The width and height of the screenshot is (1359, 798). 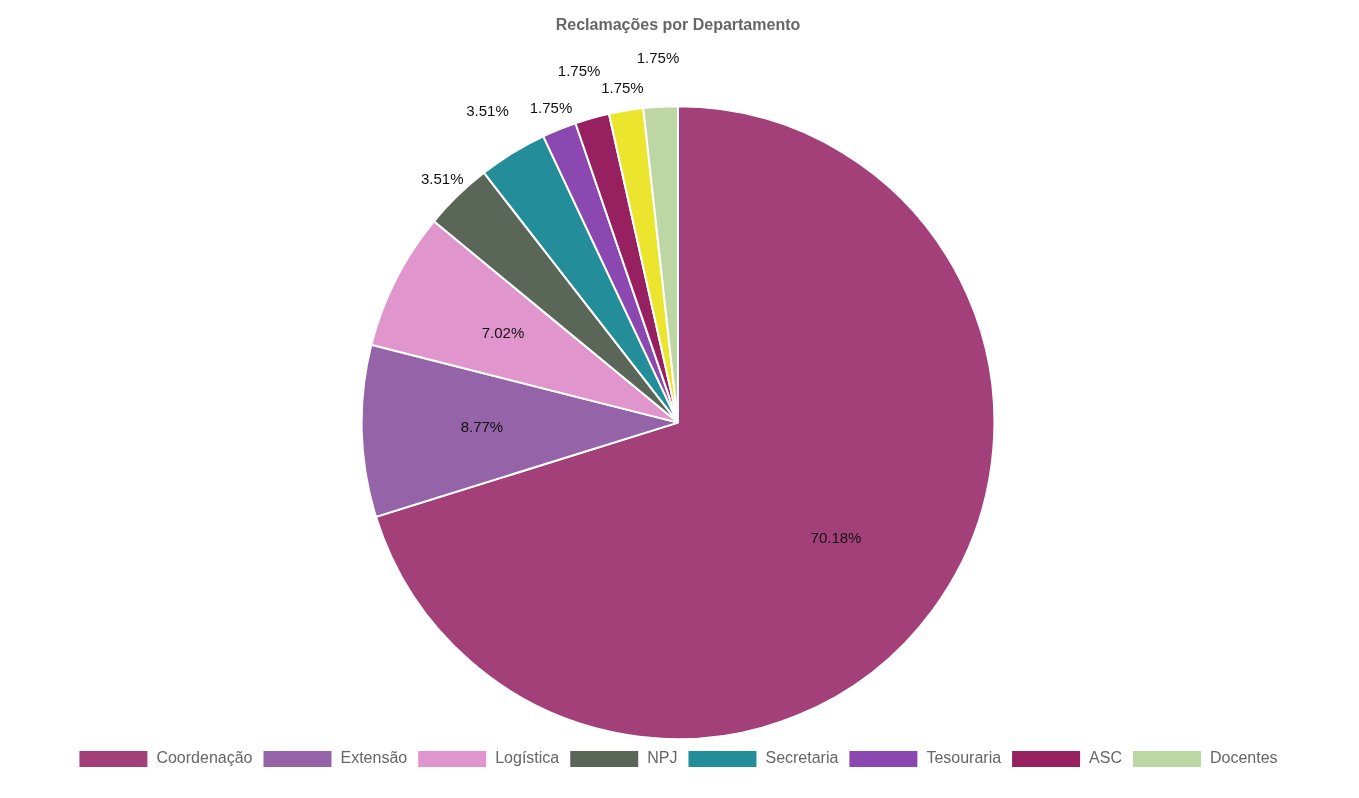 What do you see at coordinates (836, 537) in the screenshot?
I see `data-label: 70.18%` at bounding box center [836, 537].